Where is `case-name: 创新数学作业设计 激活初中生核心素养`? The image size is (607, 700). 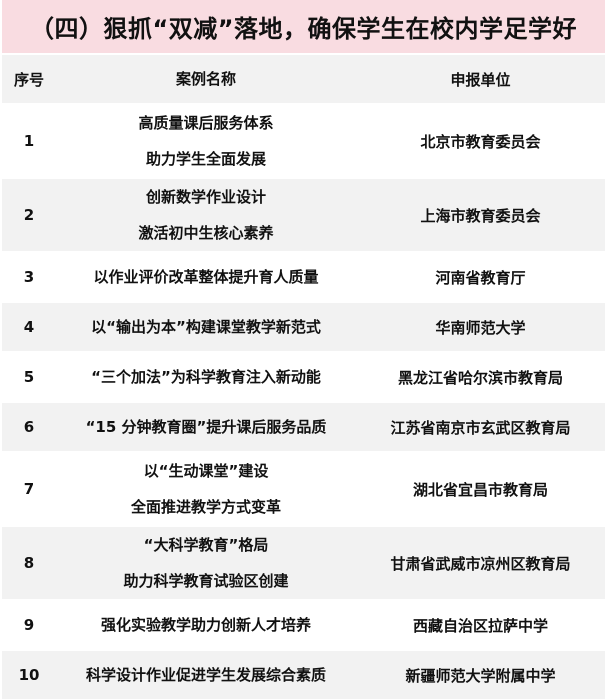 case-name: 创新数学作业设计 激活初中生核心素养 is located at coordinates (206, 215).